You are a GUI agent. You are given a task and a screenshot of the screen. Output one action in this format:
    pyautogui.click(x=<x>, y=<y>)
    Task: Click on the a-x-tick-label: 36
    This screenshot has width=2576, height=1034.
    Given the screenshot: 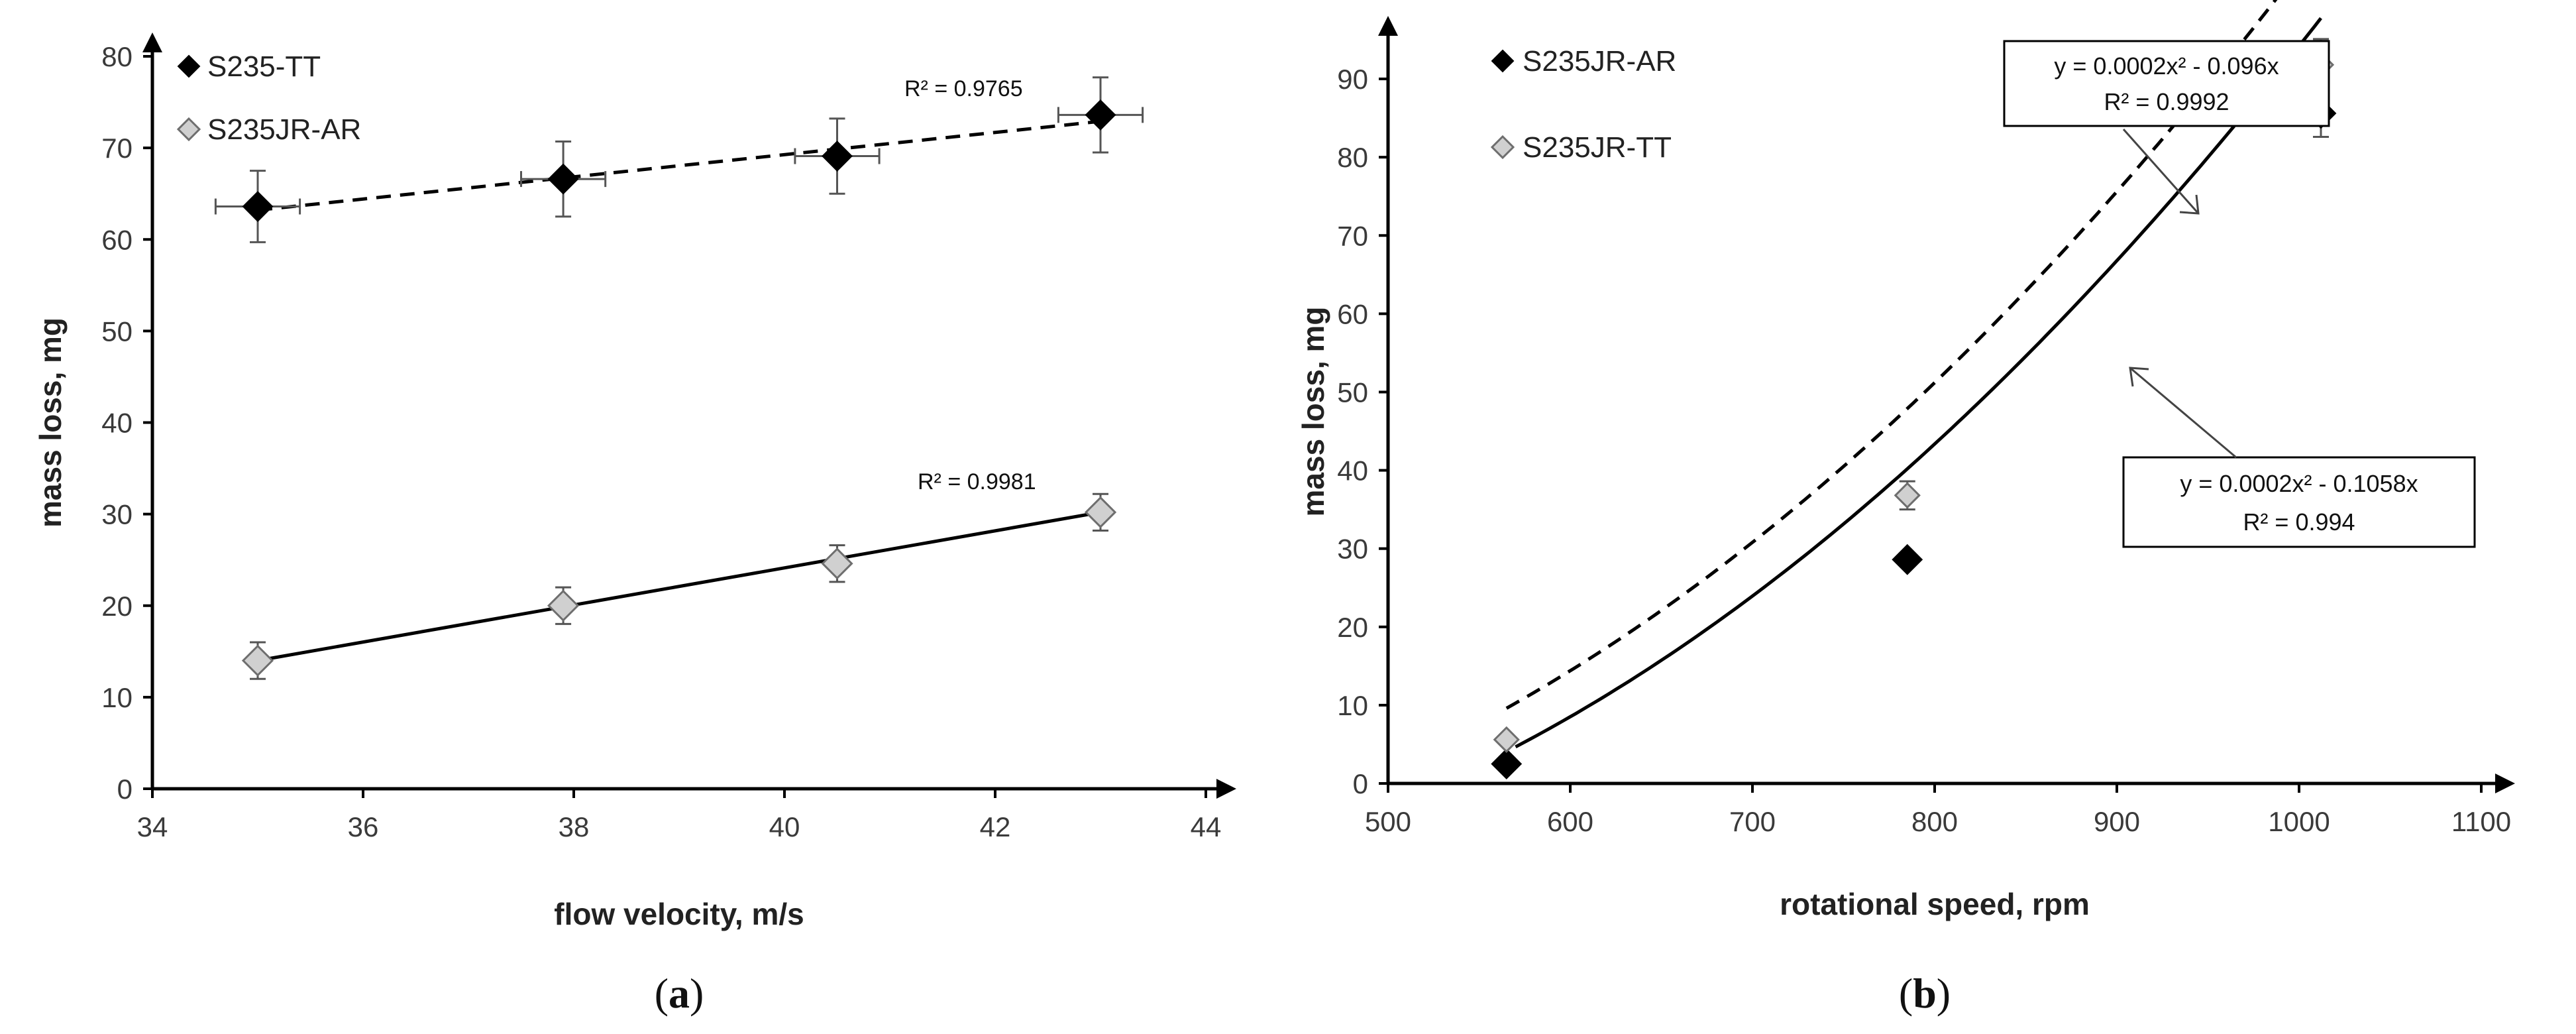 What is the action you would take?
    pyautogui.click(x=363, y=826)
    